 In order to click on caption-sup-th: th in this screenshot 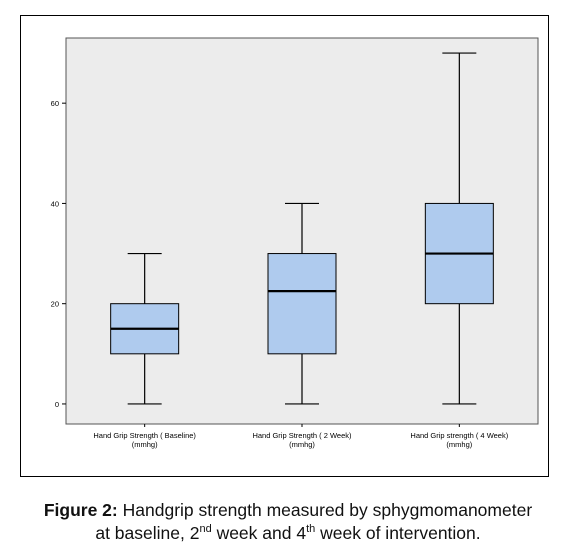, I will do `click(311, 529)`.